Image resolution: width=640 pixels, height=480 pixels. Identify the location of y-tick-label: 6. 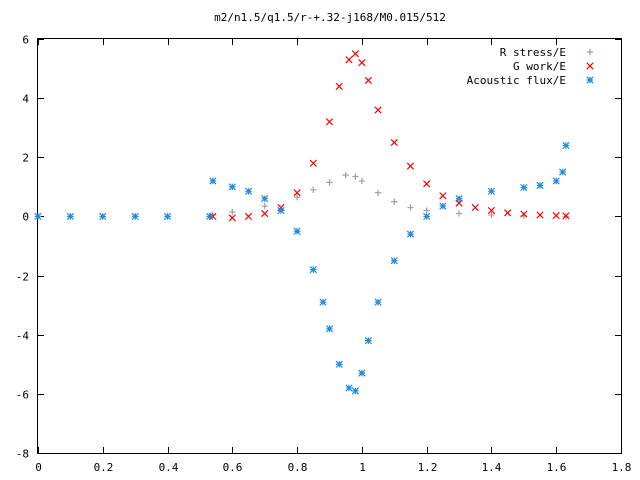
(25, 40).